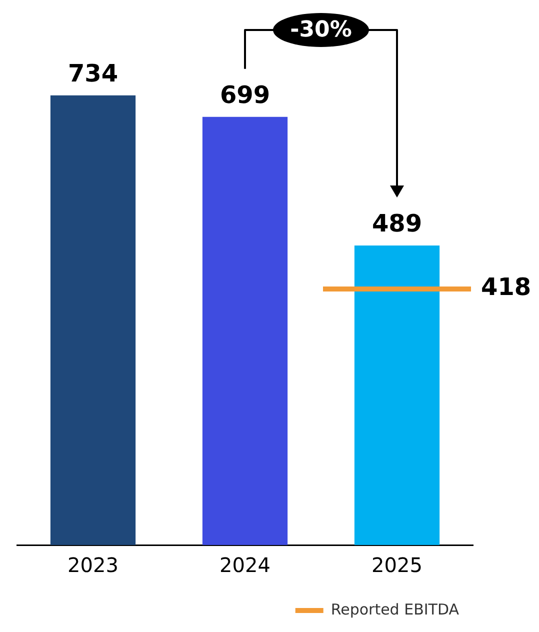  I want to click on data-label: 699, so click(245, 95).